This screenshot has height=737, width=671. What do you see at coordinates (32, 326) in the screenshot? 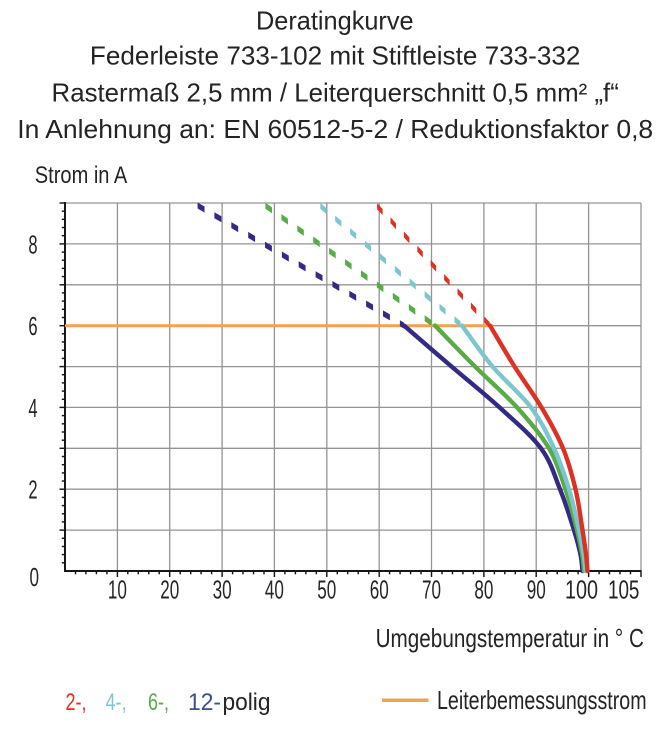
I see `svg-text: 6` at bounding box center [32, 326].